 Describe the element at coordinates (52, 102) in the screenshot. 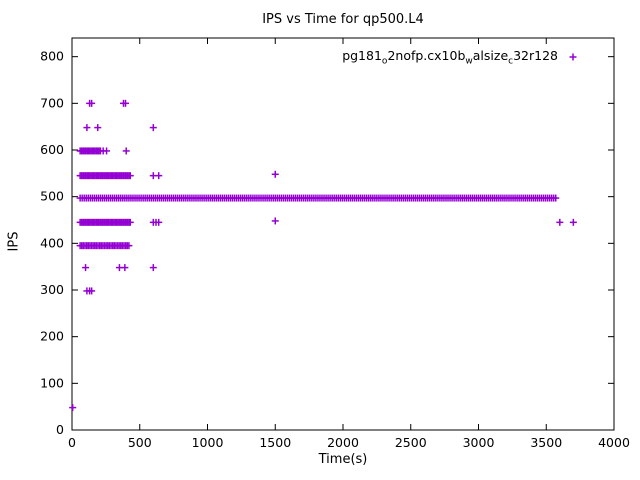

I see `y-tick-label: 700` at that location.